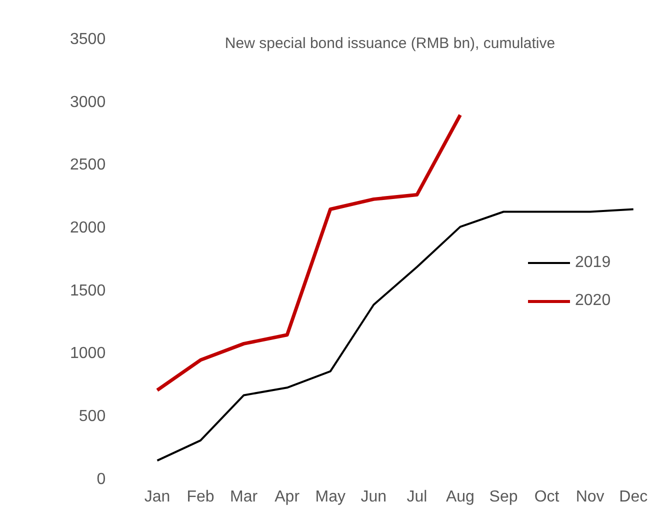 The image size is (659, 519). I want to click on x-tick-label: Nov, so click(590, 497).